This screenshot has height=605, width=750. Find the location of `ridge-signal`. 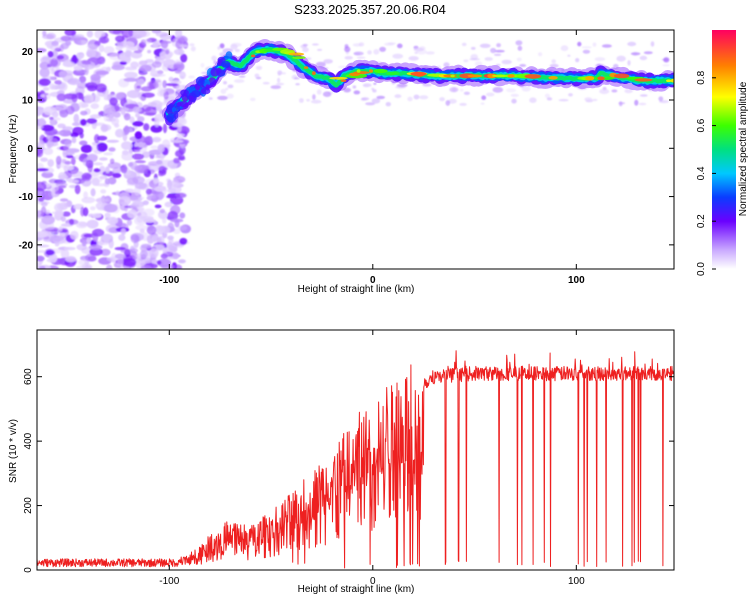

ridge-signal is located at coordinates (417, 82).